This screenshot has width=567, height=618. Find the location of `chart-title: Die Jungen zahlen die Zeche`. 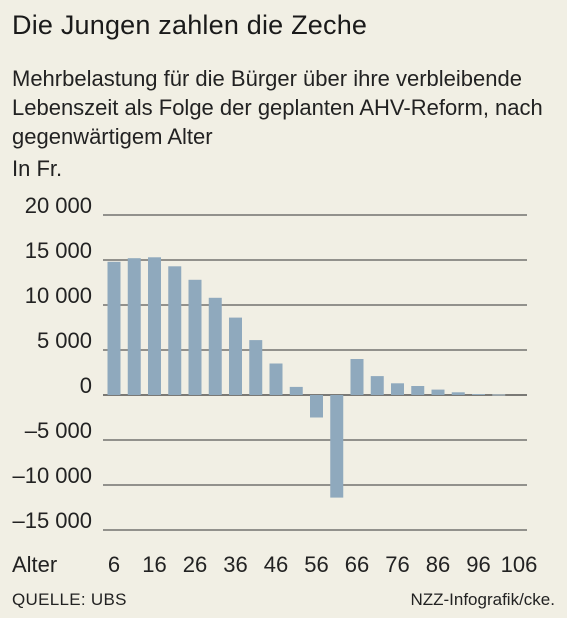

chart-title: Die Jungen zahlen die Zeche is located at coordinates (190, 25).